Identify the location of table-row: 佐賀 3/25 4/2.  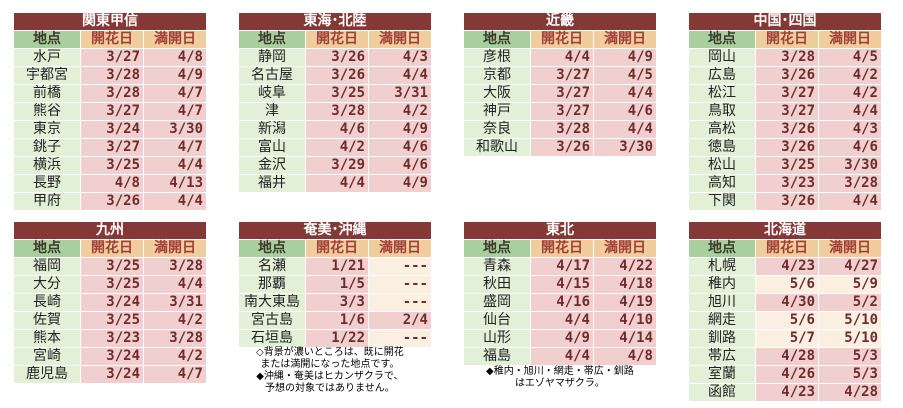
(110, 320).